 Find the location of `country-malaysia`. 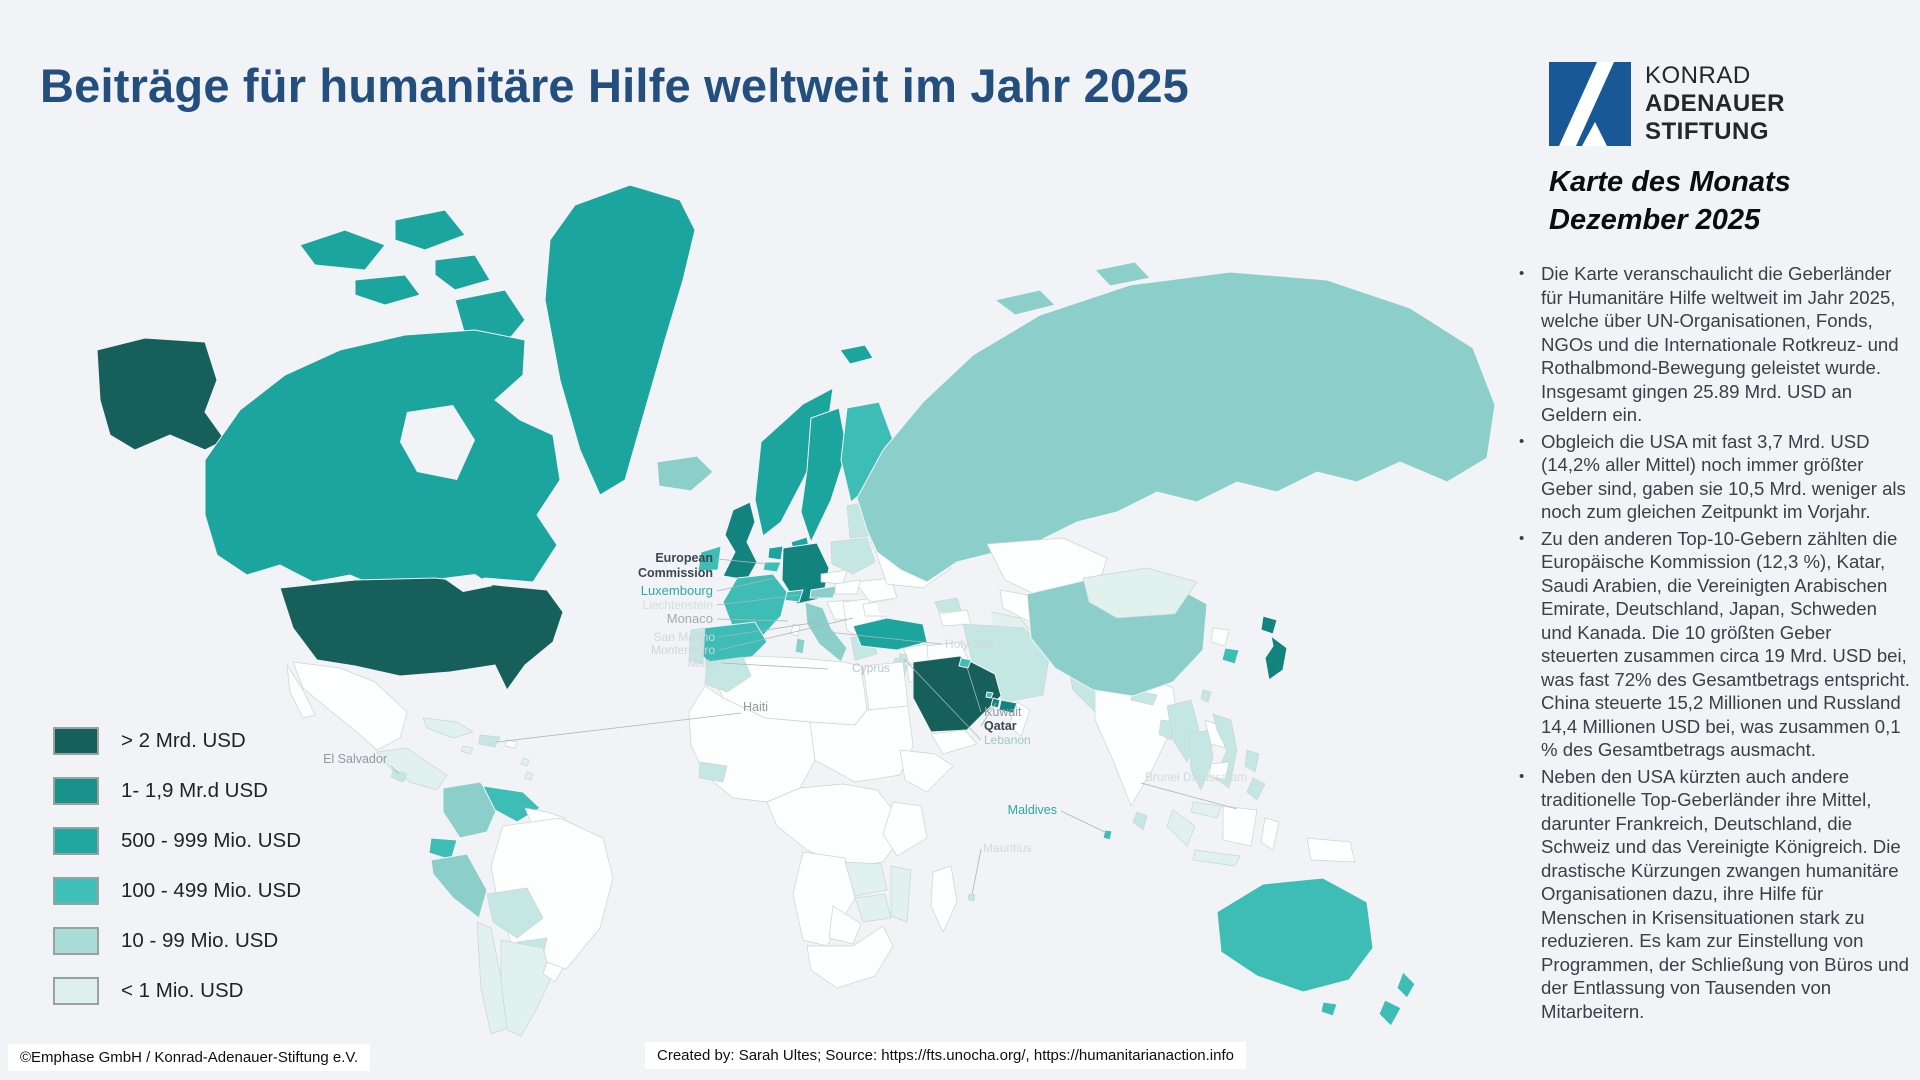

country-malaysia is located at coordinates (1206, 810).